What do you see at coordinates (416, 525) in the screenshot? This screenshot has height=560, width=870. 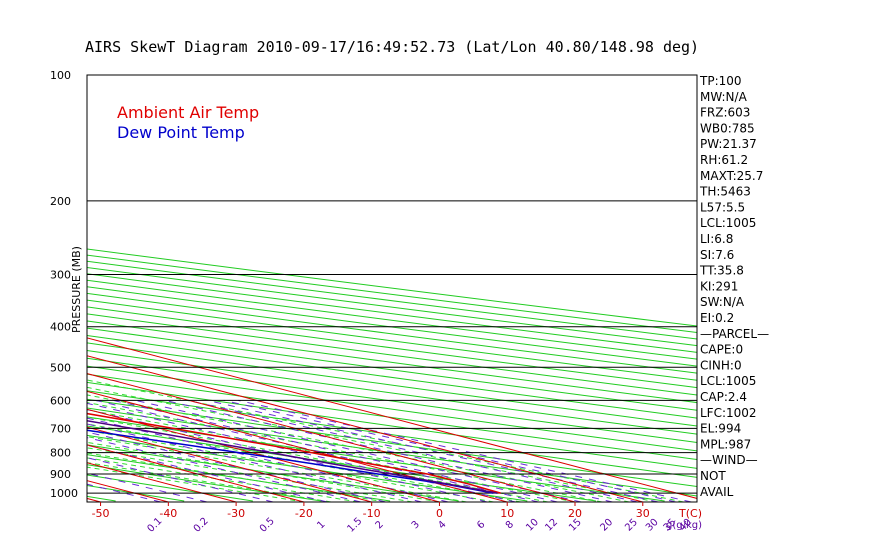 I see `mixing-ratio-label: 3` at bounding box center [416, 525].